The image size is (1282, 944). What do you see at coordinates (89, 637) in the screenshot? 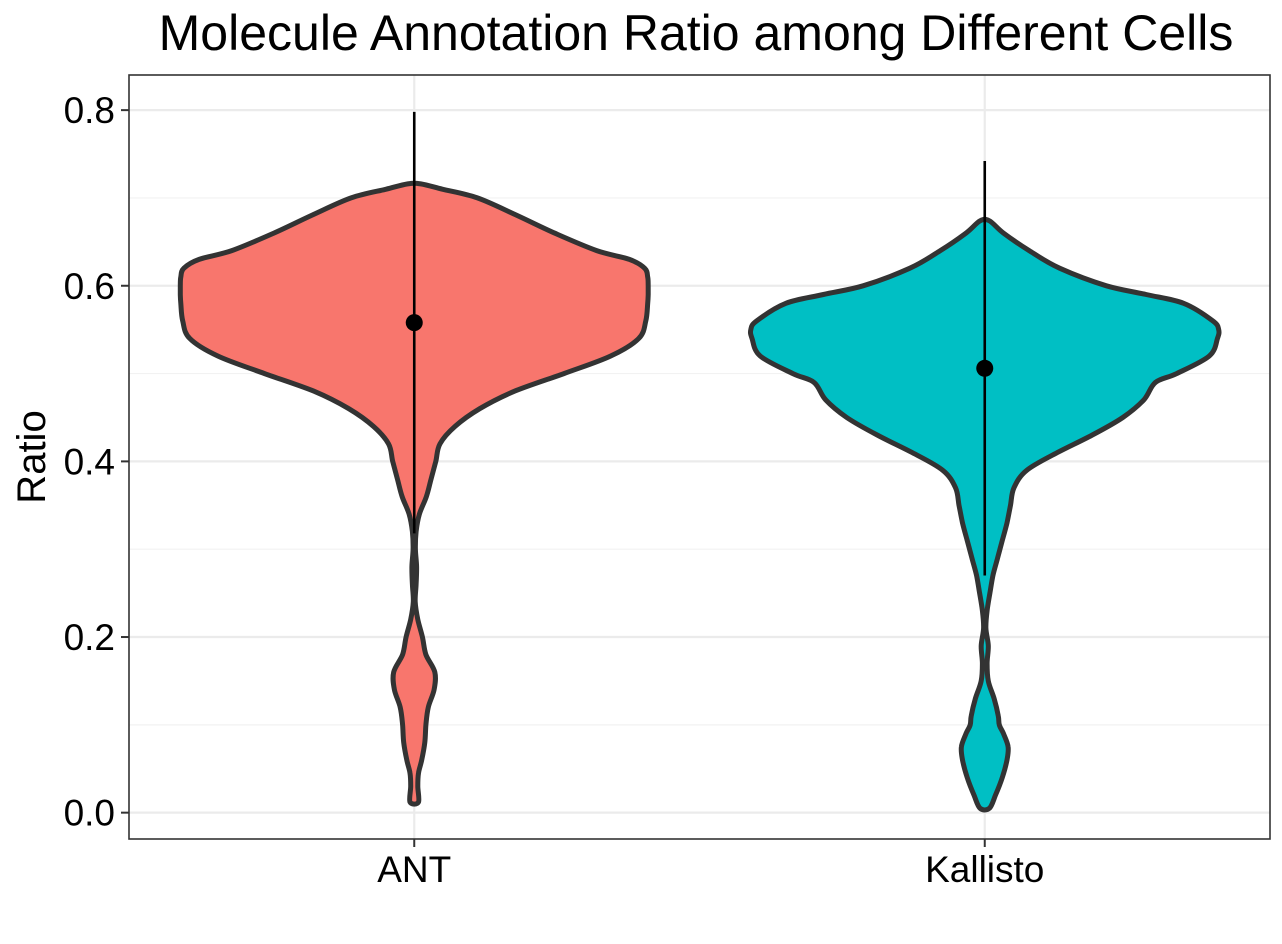
I see `y-tick-label: 0.2` at bounding box center [89, 637].